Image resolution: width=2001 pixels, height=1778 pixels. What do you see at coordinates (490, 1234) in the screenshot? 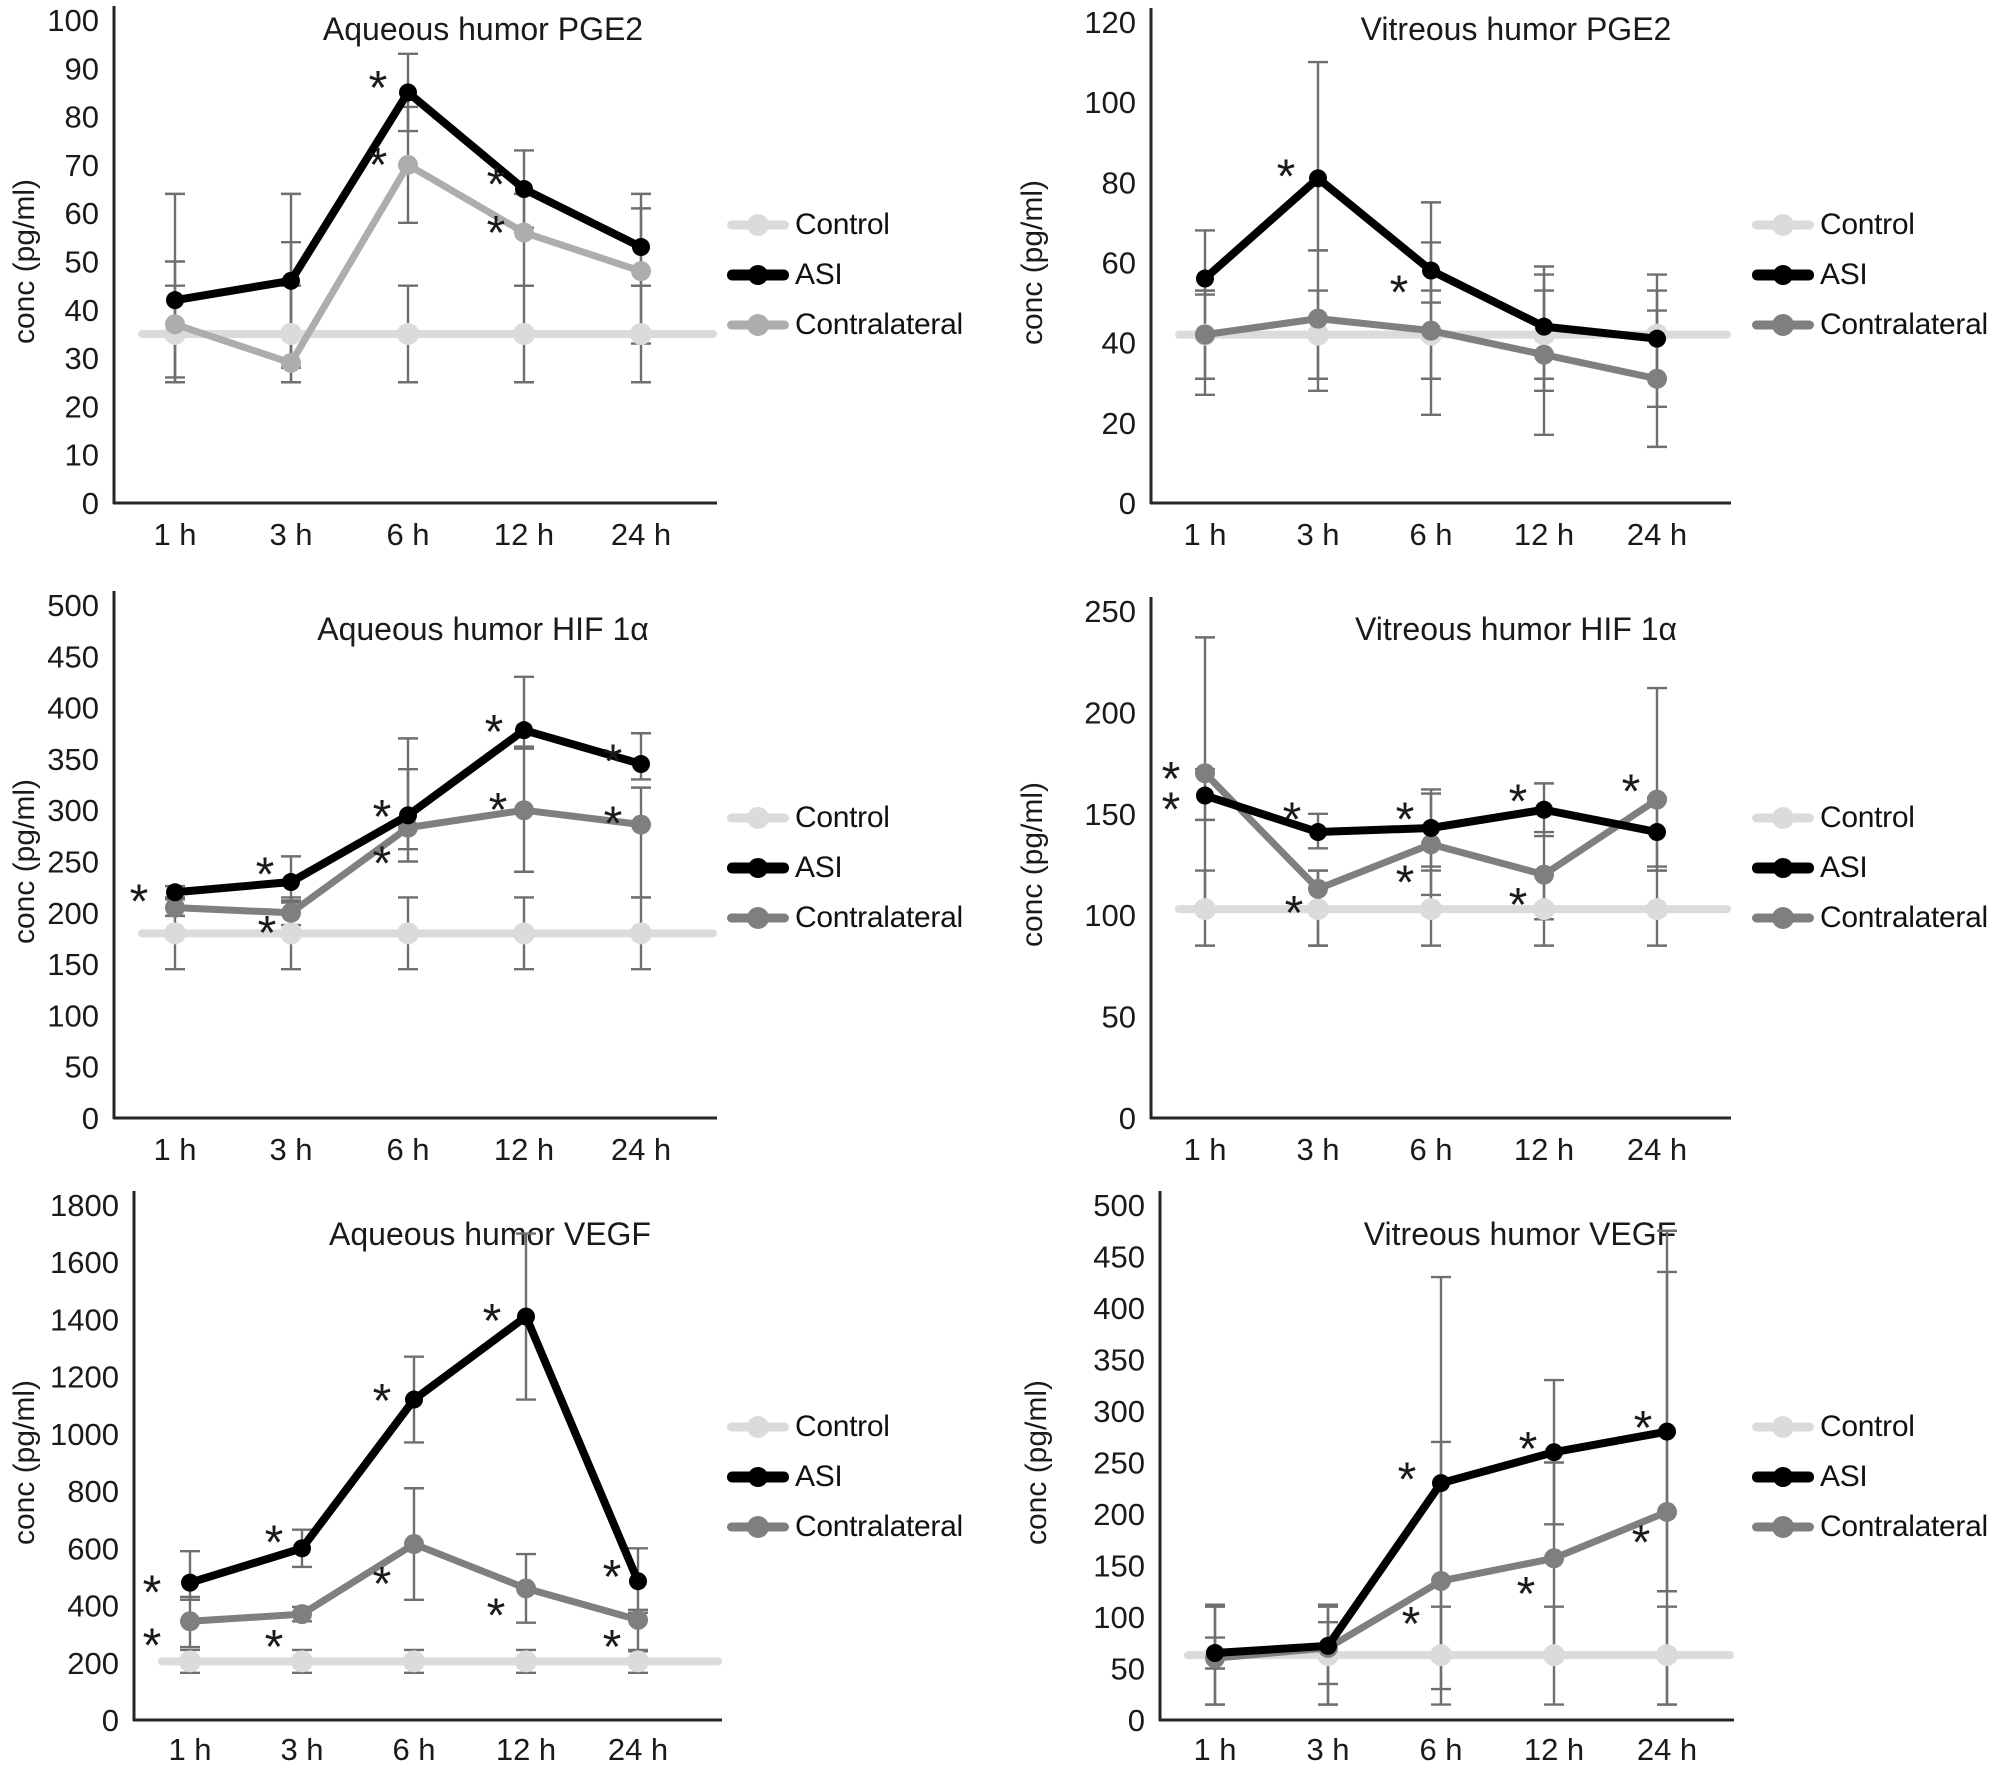
I see `chart-title: Aqueous humor VEGF` at bounding box center [490, 1234].